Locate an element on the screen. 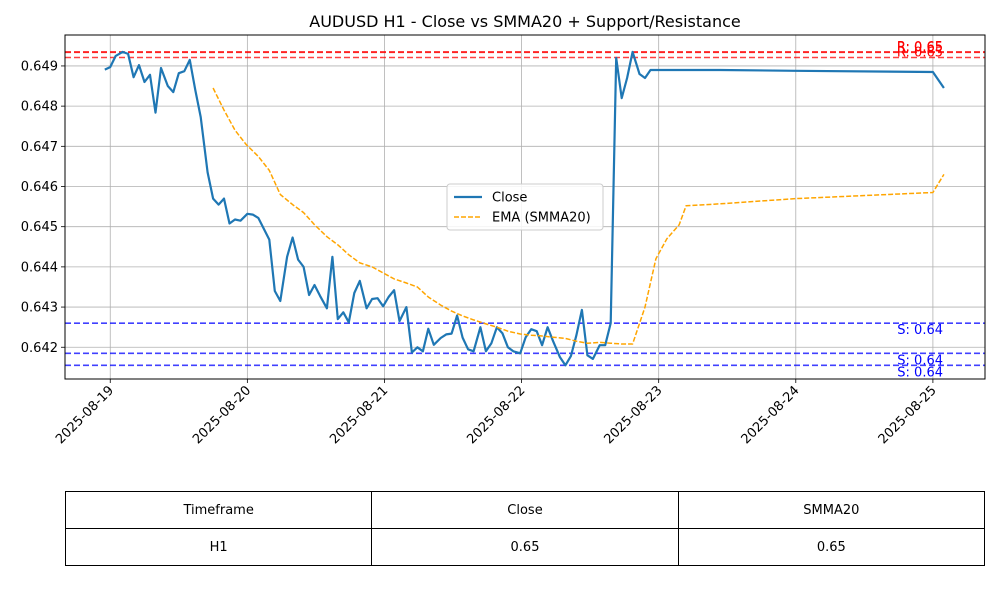  x-tick-label: 2025-08-23 is located at coordinates (633, 415).